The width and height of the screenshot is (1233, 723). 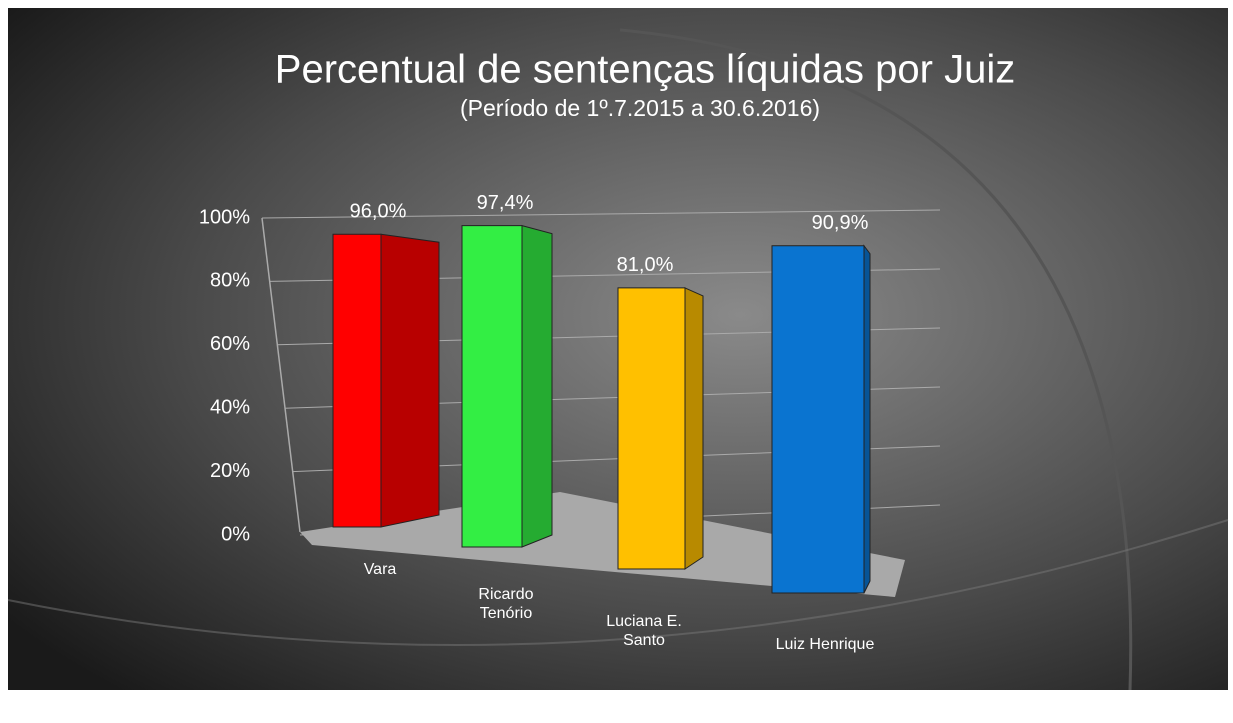 What do you see at coordinates (378, 211) in the screenshot?
I see `value-label: 96,0%` at bounding box center [378, 211].